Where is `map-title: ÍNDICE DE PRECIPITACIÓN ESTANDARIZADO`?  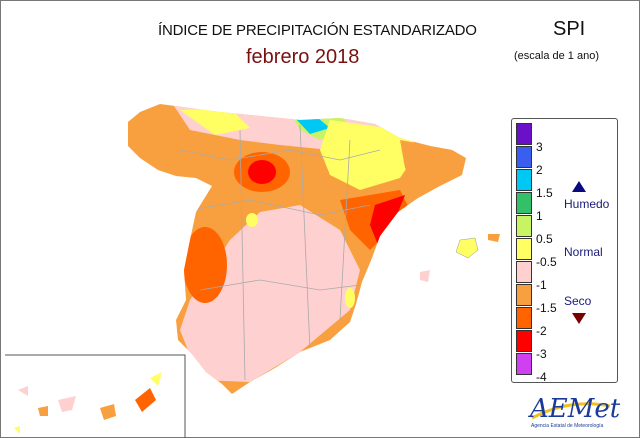
map-title: ÍNDICE DE PRECIPITACIÓN ESTANDARIZADO is located at coordinates (317, 30).